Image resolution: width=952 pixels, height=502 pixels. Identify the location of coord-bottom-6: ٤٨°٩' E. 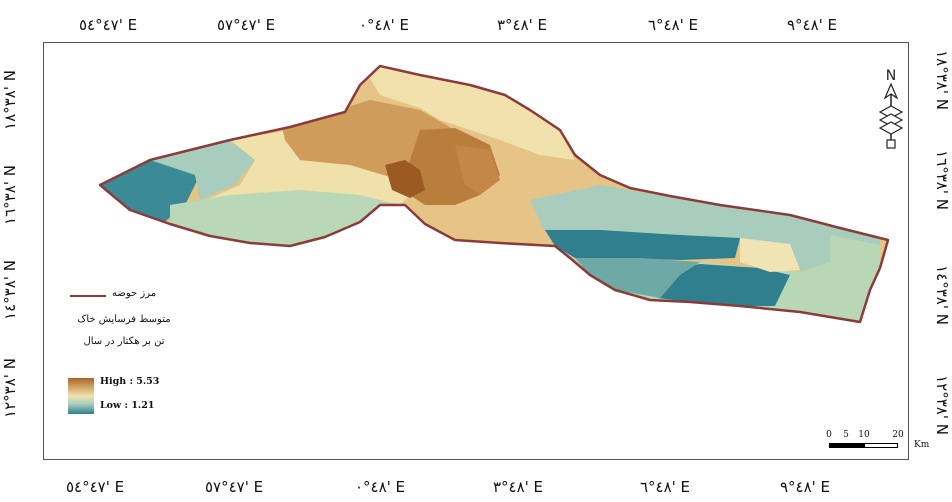
(805, 487).